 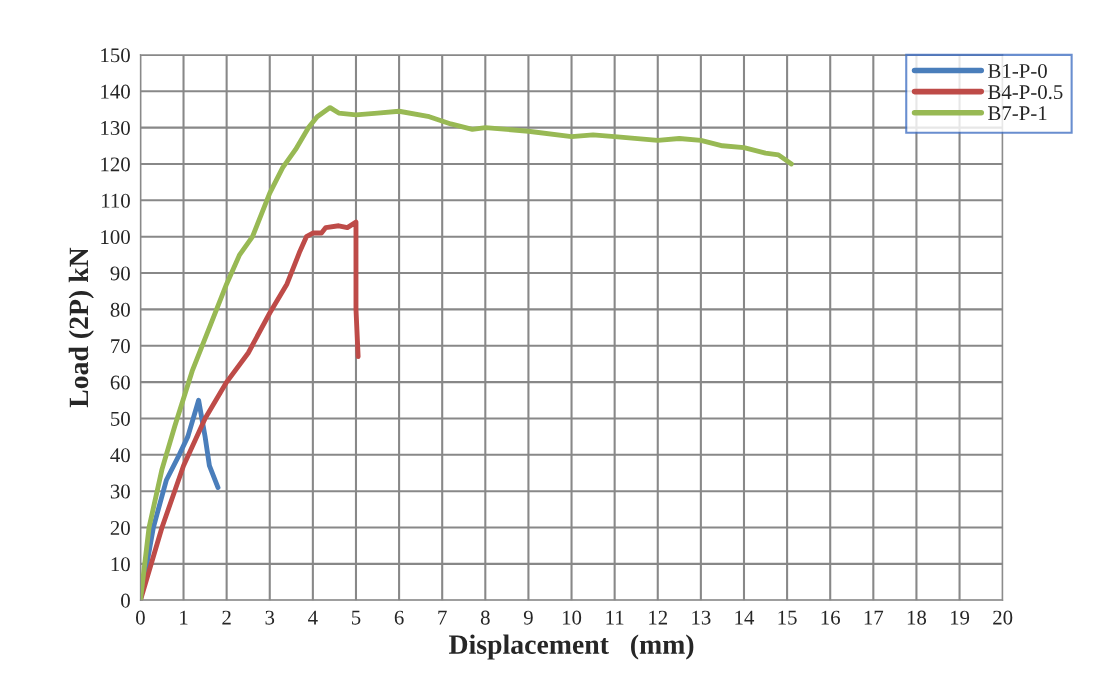 I want to click on y-tick-label: 70, so click(x=120, y=346).